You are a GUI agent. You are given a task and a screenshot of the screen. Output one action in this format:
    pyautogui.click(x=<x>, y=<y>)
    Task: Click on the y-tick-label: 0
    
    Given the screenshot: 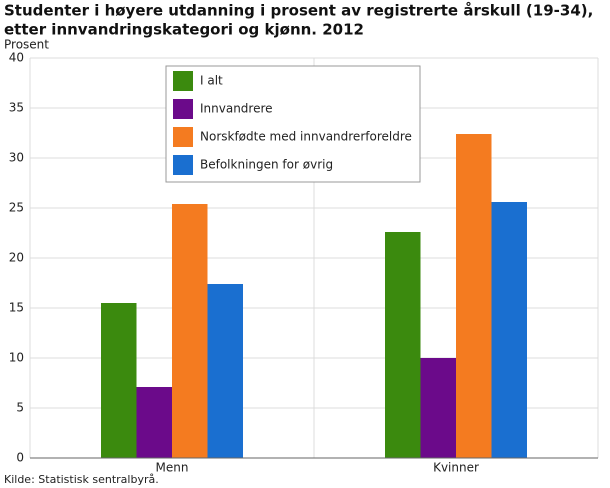 What is the action you would take?
    pyautogui.click(x=20, y=458)
    